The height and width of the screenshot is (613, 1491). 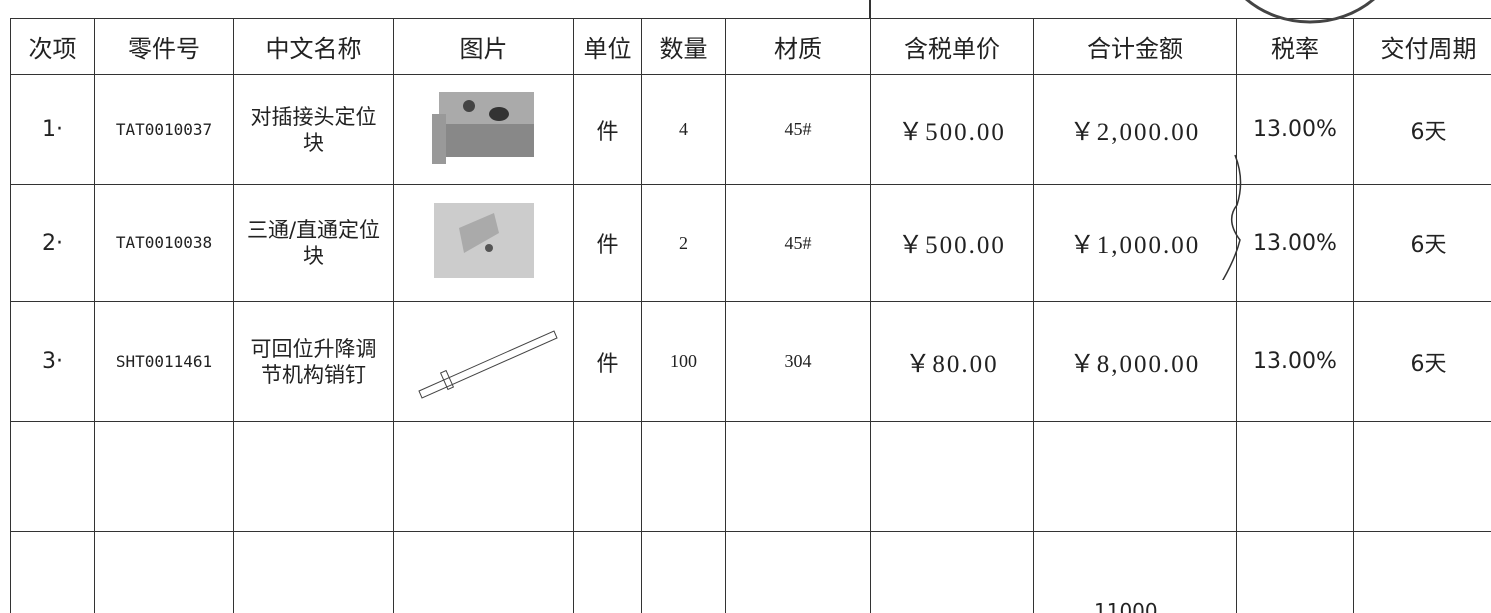 What do you see at coordinates (683, 129) in the screenshot?
I see `cell-qty: 4` at bounding box center [683, 129].